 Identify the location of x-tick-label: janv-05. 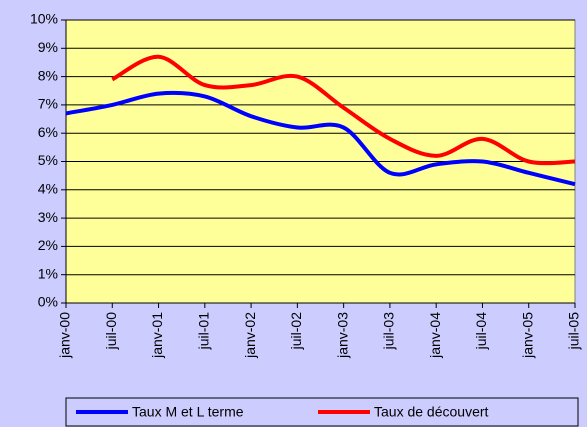
(527, 335).